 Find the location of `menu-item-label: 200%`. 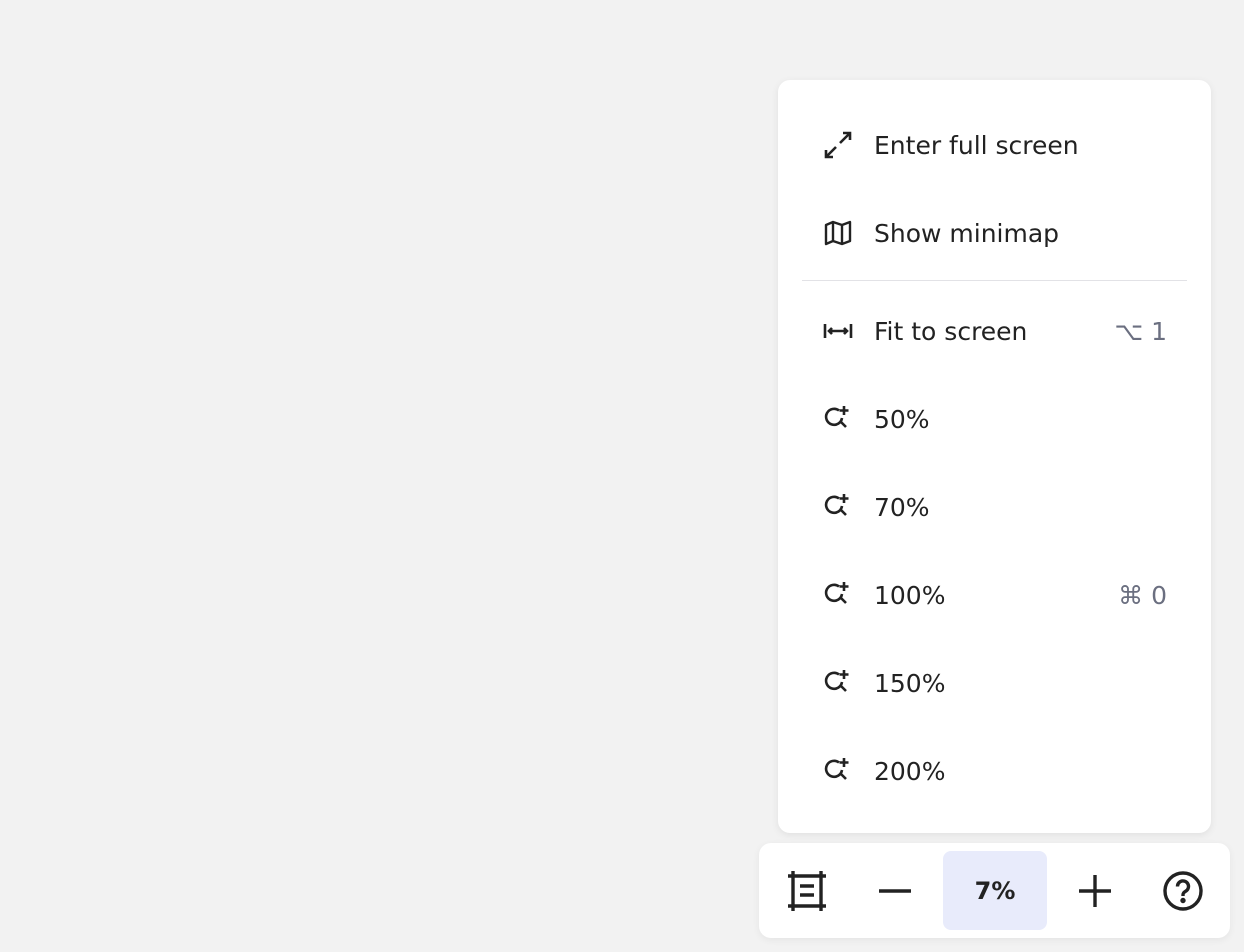

menu-item-label: 200% is located at coordinates (910, 771).